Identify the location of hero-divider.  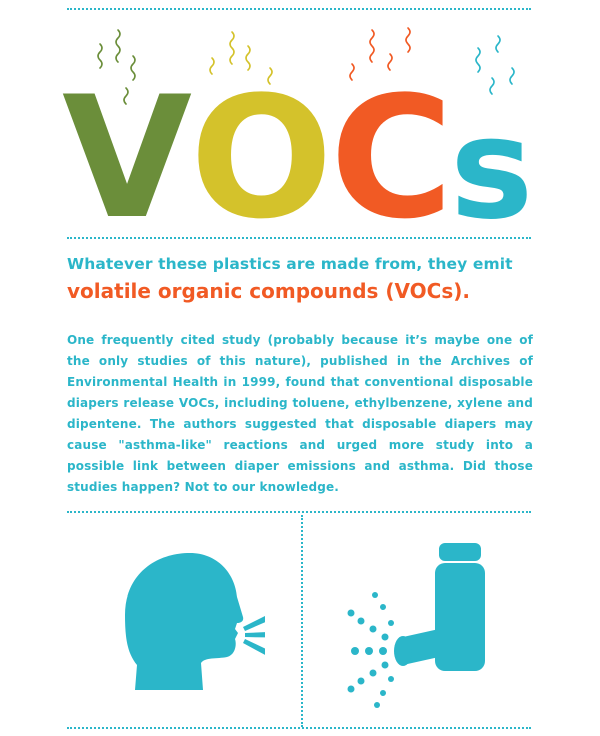
(299, 238).